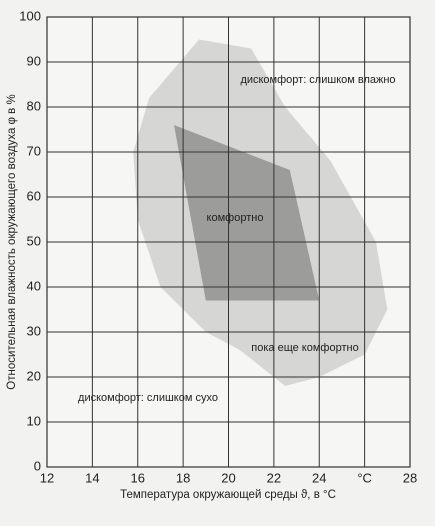 The height and width of the screenshot is (526, 435). I want to click on x-tick-label: 18, so click(183, 477).